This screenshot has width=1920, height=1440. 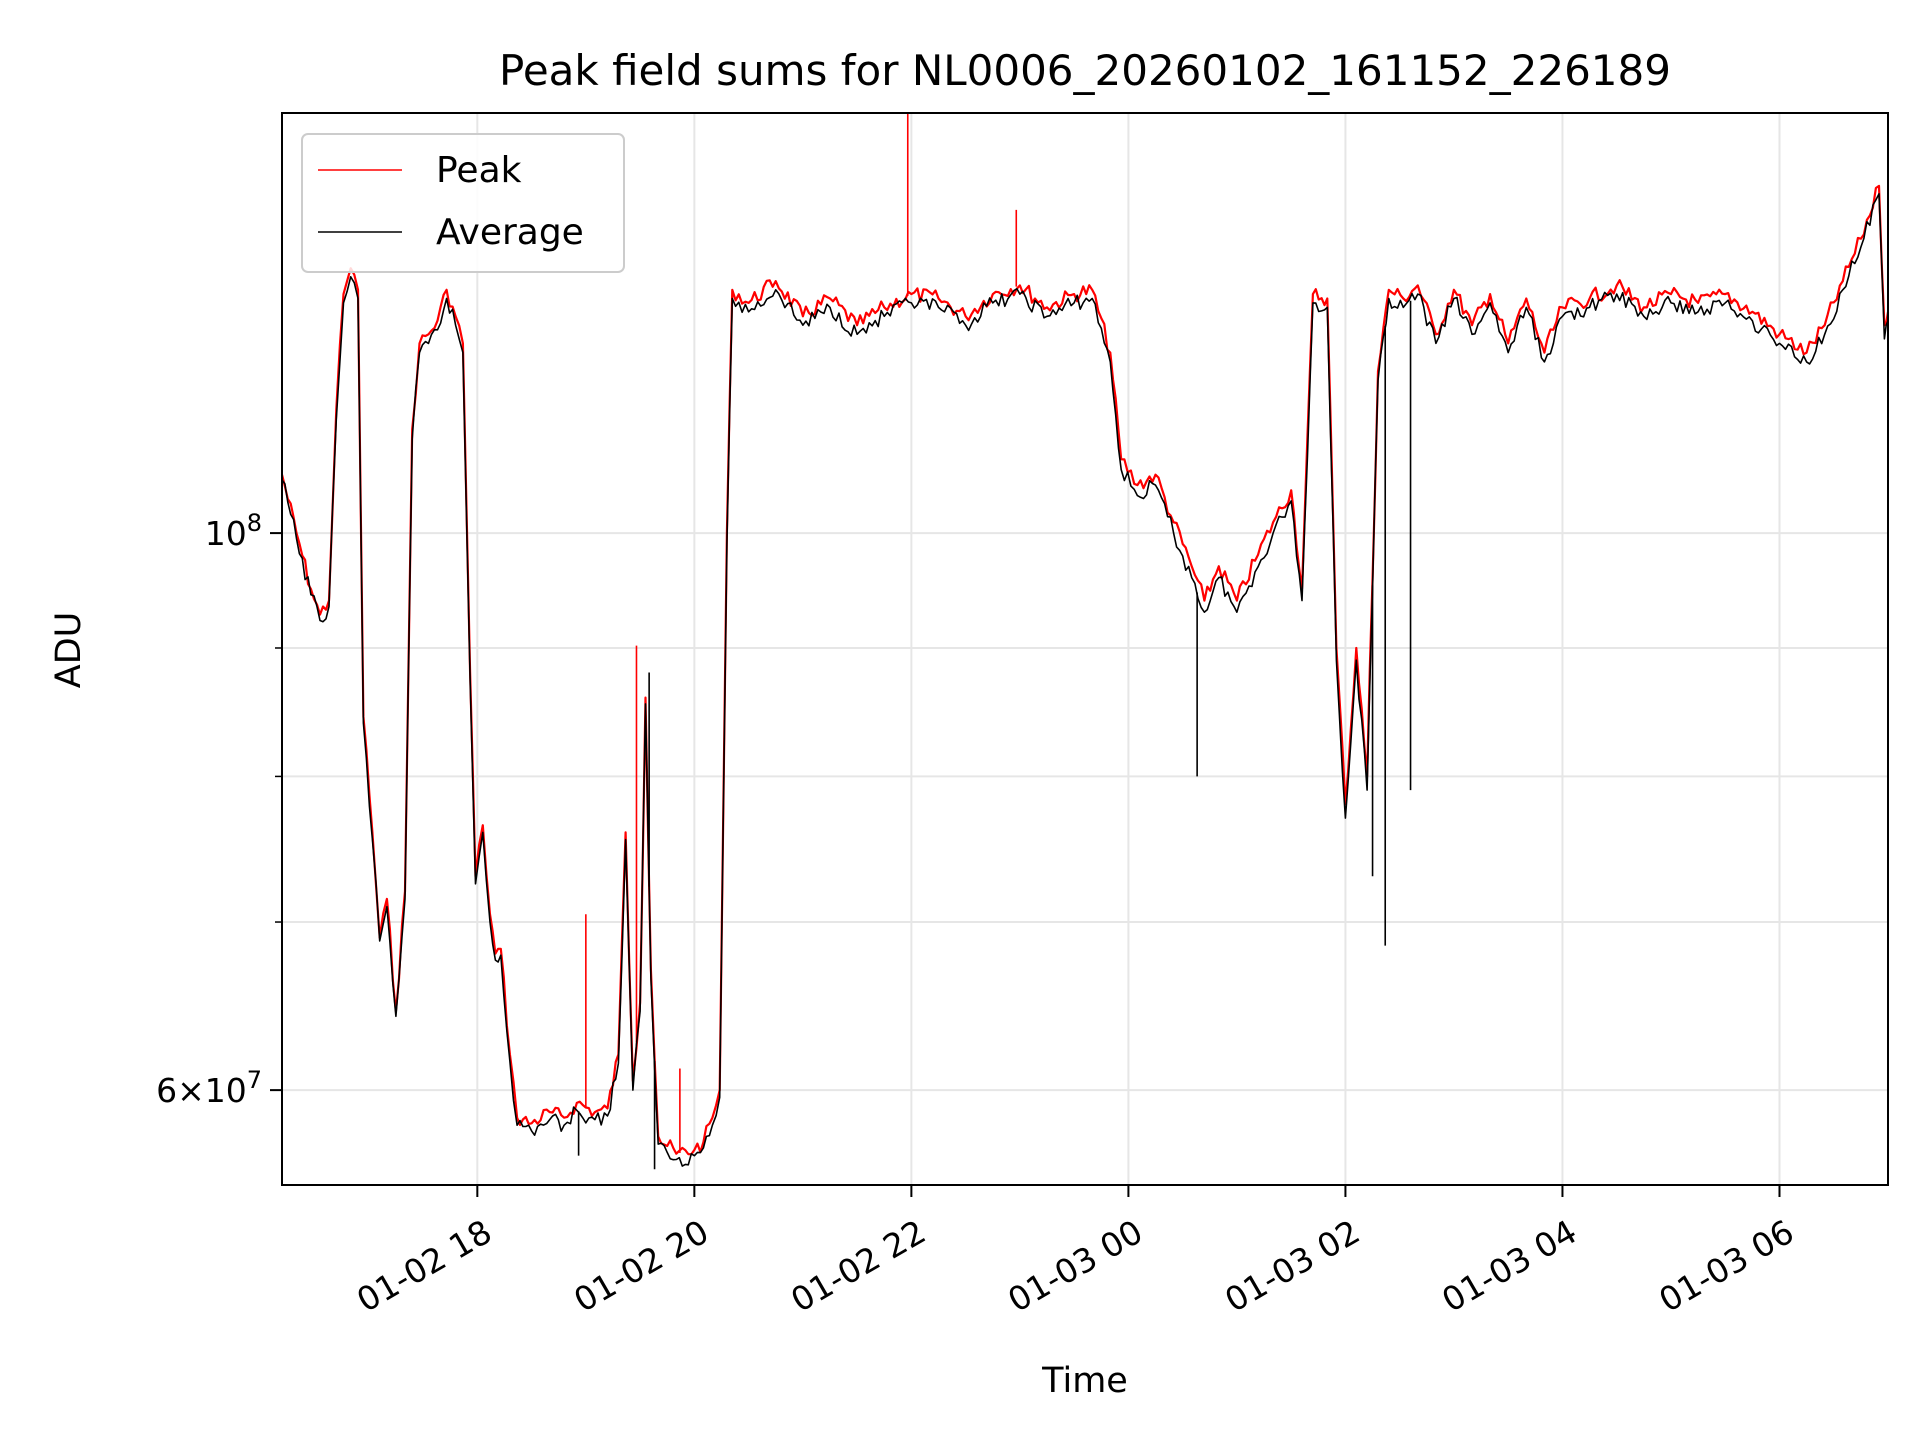 I want to click on y-axis: 6×107 108, so click(x=219, y=809).